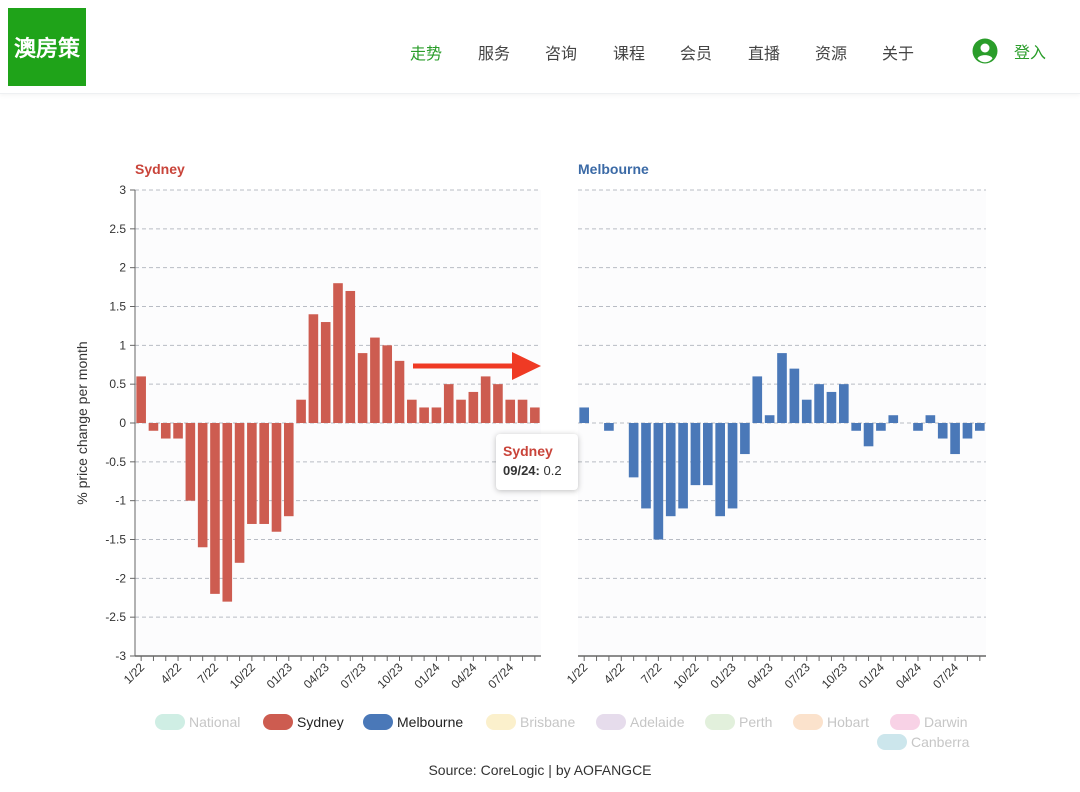  What do you see at coordinates (640, 722) in the screenshot?
I see `legend-item-adelaide: Adelaide` at bounding box center [640, 722].